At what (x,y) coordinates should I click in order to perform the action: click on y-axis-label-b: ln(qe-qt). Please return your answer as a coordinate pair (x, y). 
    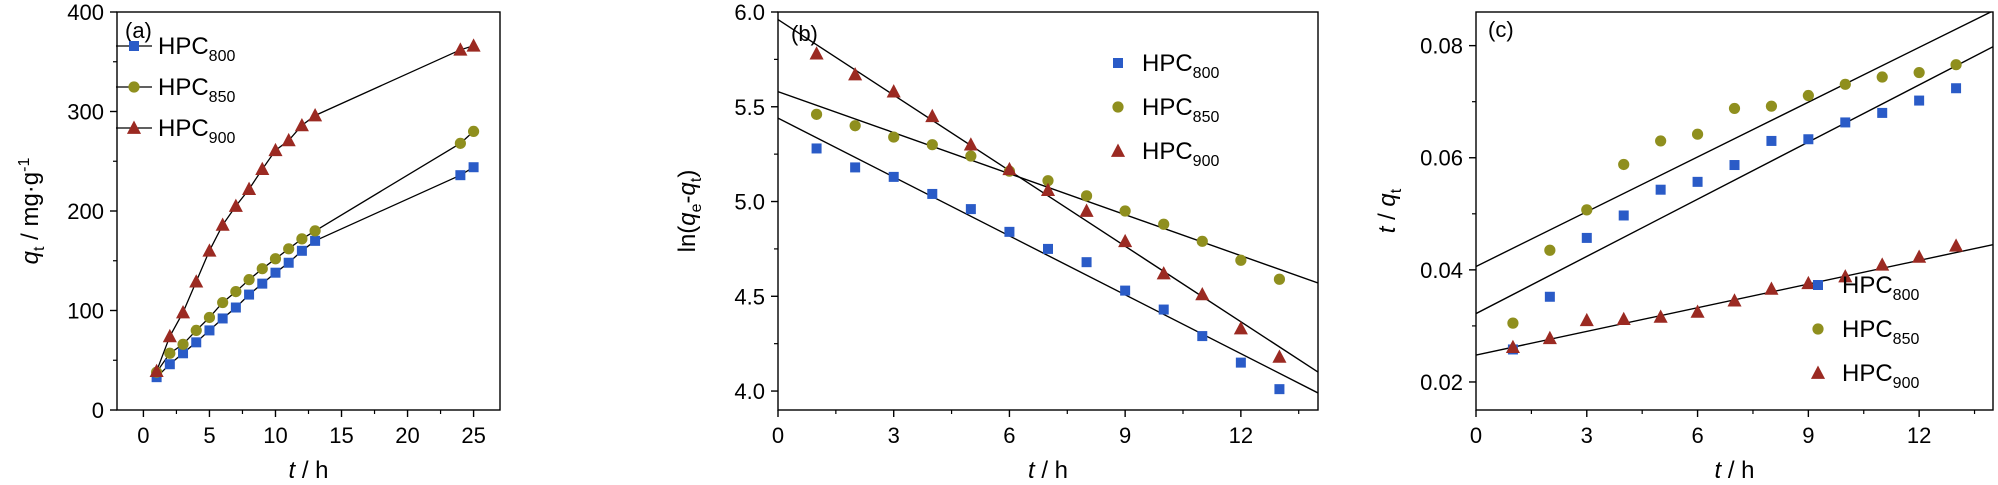
    Looking at the image, I should click on (689, 211).